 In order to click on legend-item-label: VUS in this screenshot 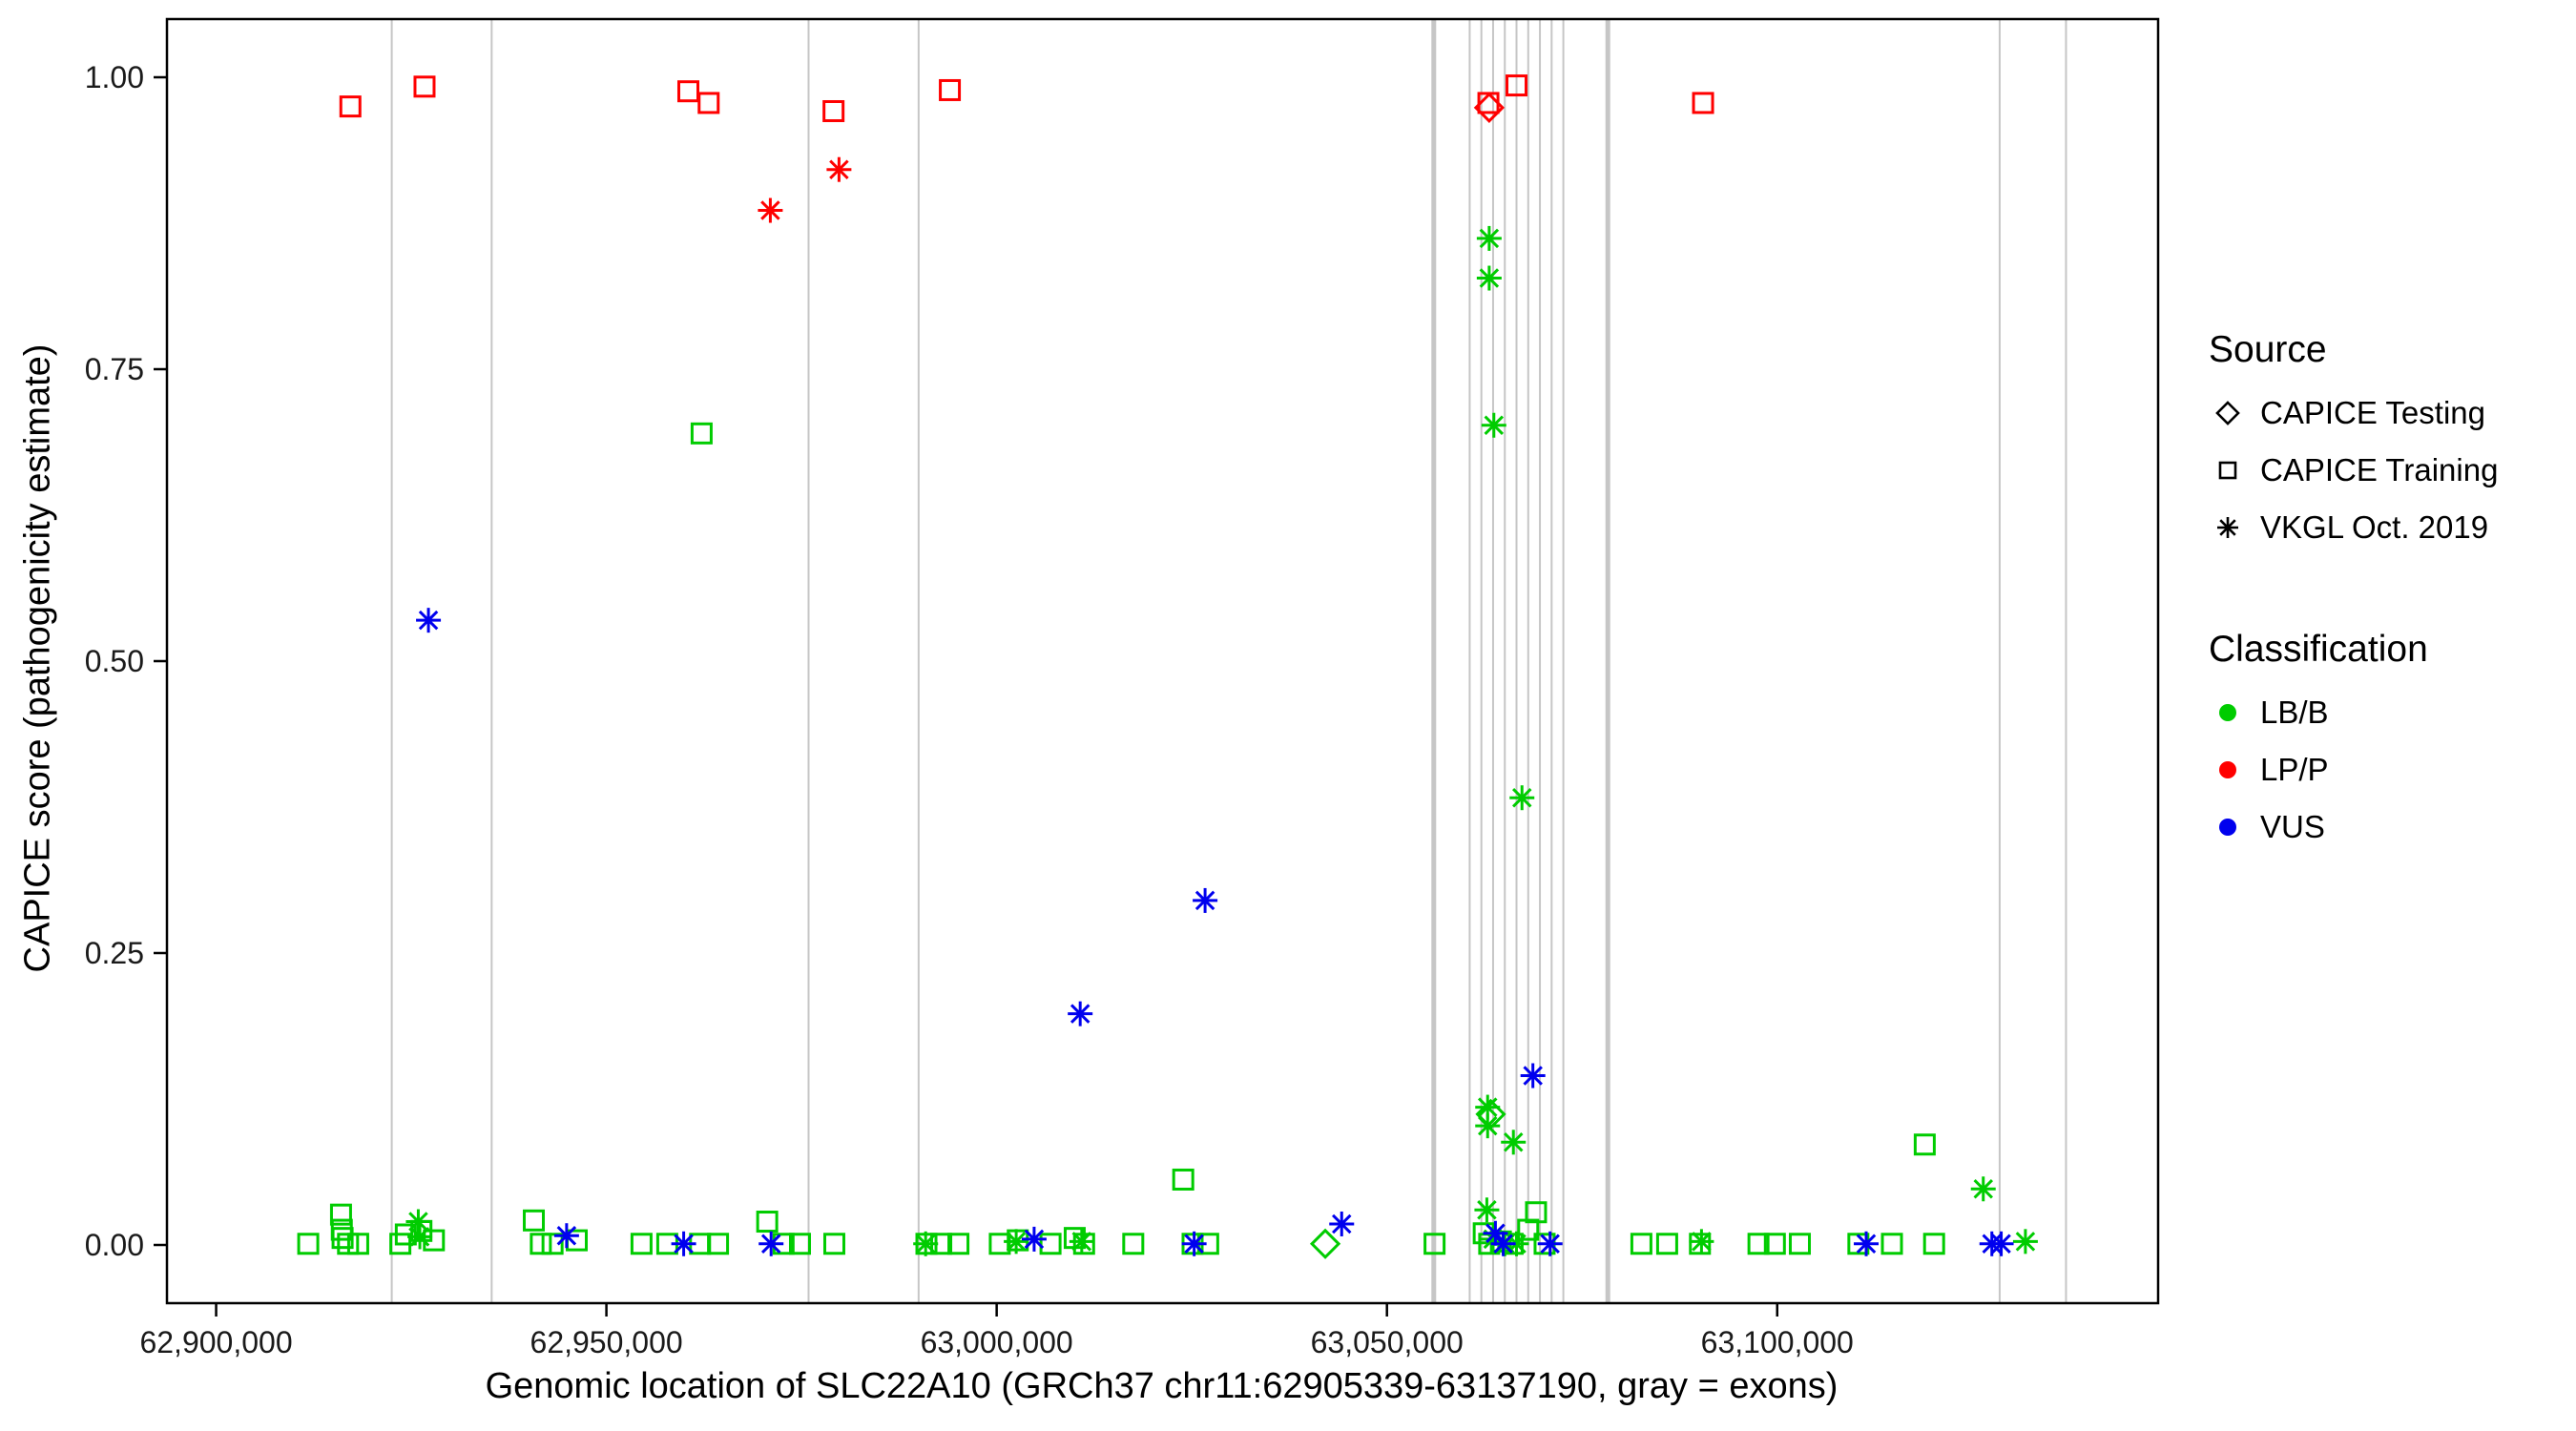, I will do `click(2292, 826)`.